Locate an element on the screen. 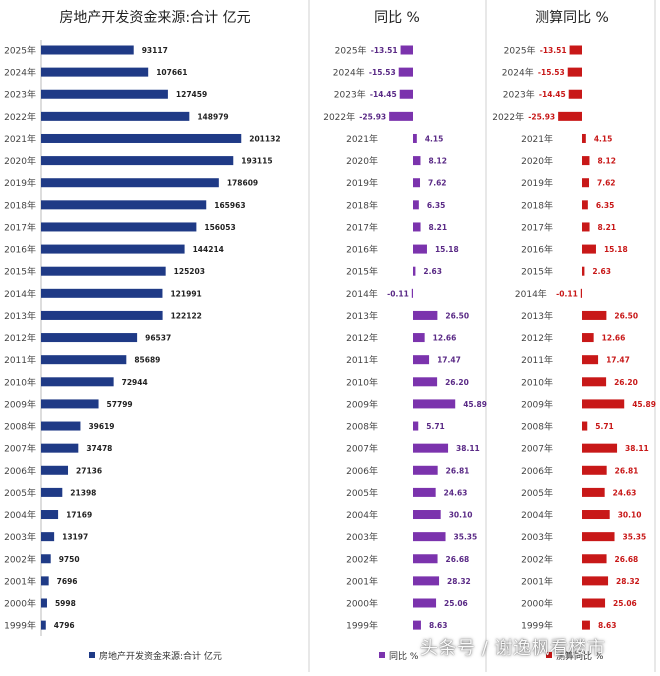 Image resolution: width=660 pixels, height=676 pixels. funding-legend-label: 房地产开发资金来源:合计 亿元 is located at coordinates (160, 656).